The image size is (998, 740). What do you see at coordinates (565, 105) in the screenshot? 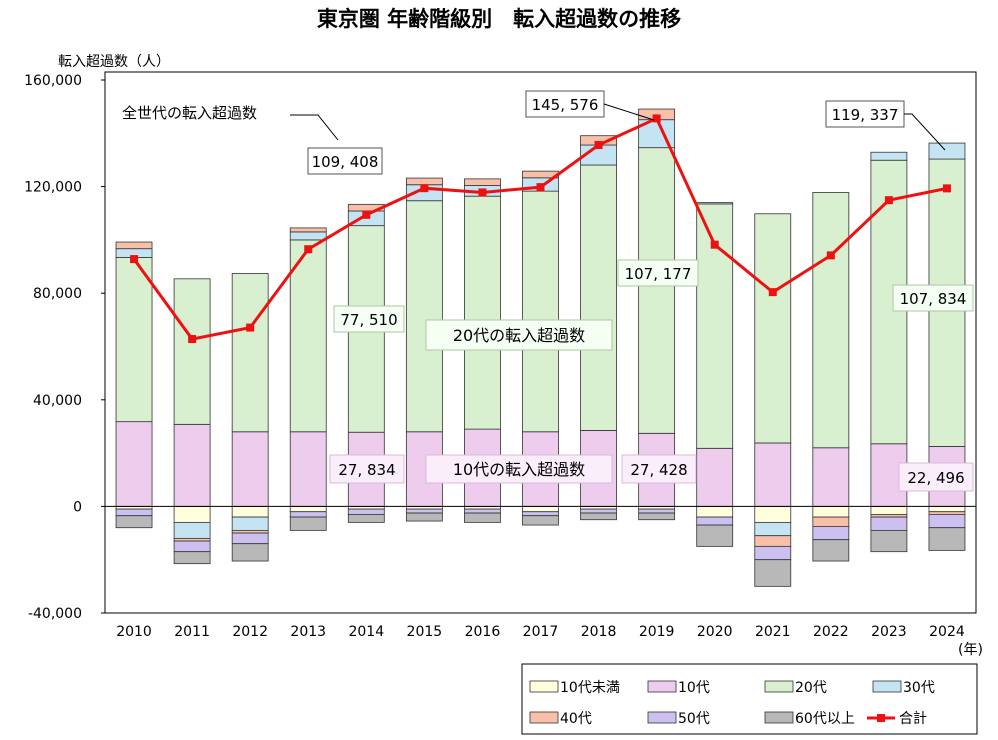
I see `total-2019-label: 145, 576` at bounding box center [565, 105].